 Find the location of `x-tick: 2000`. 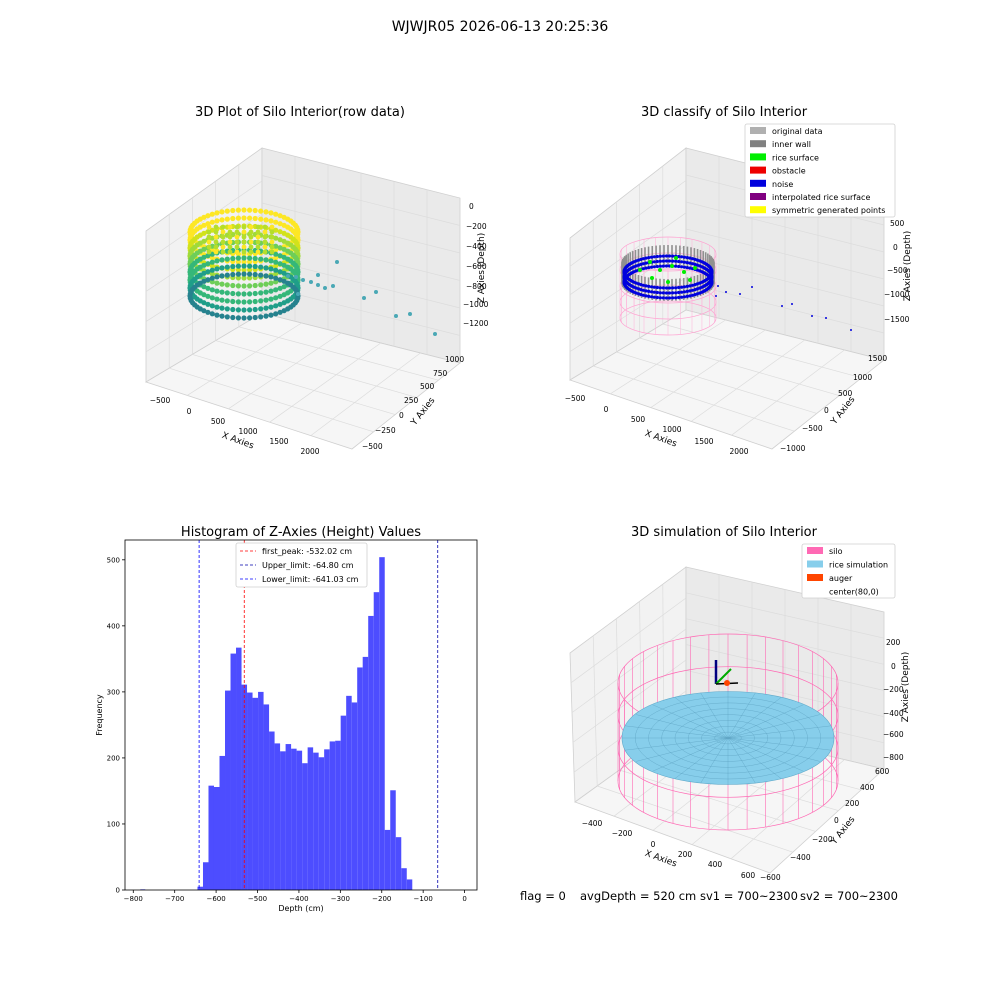

x-tick: 2000 is located at coordinates (738, 451).